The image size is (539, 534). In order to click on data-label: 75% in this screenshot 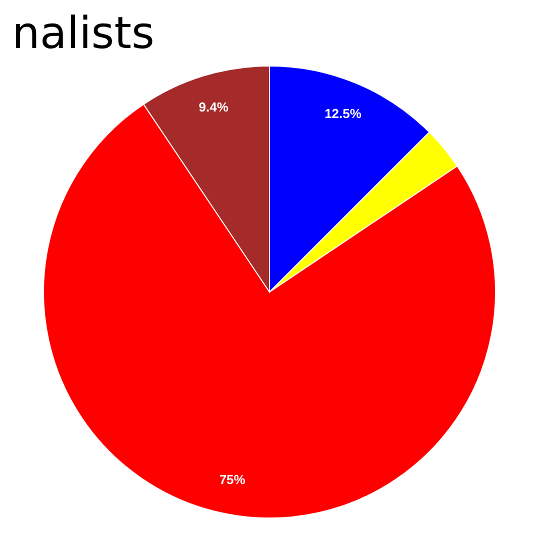, I will do `click(232, 479)`.